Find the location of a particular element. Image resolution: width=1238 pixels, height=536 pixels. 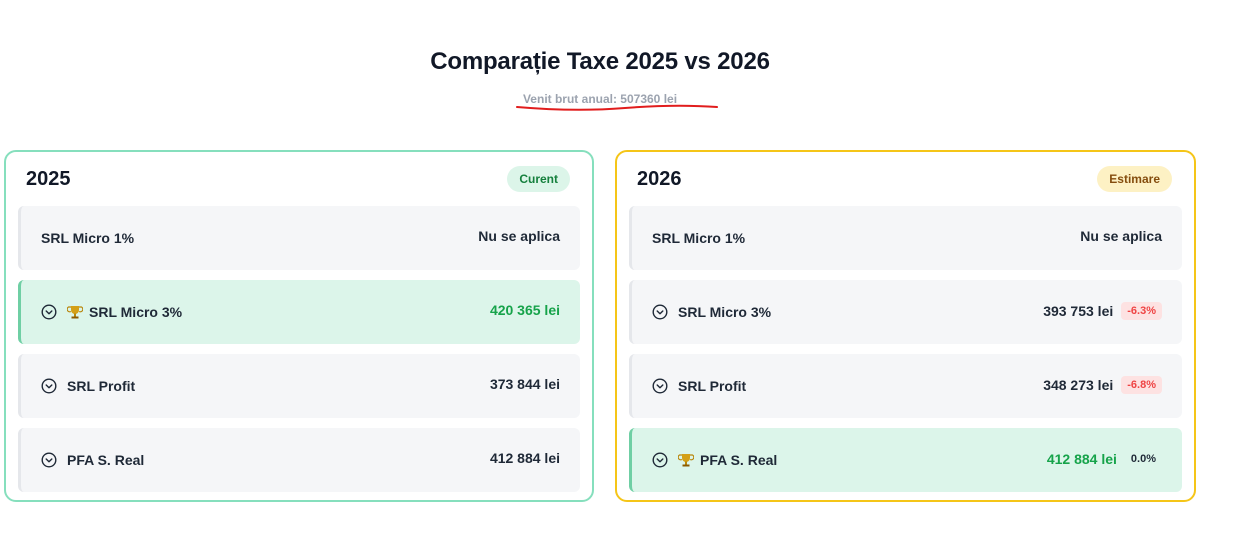

option-value: 393 753 lei is located at coordinates (1078, 311).